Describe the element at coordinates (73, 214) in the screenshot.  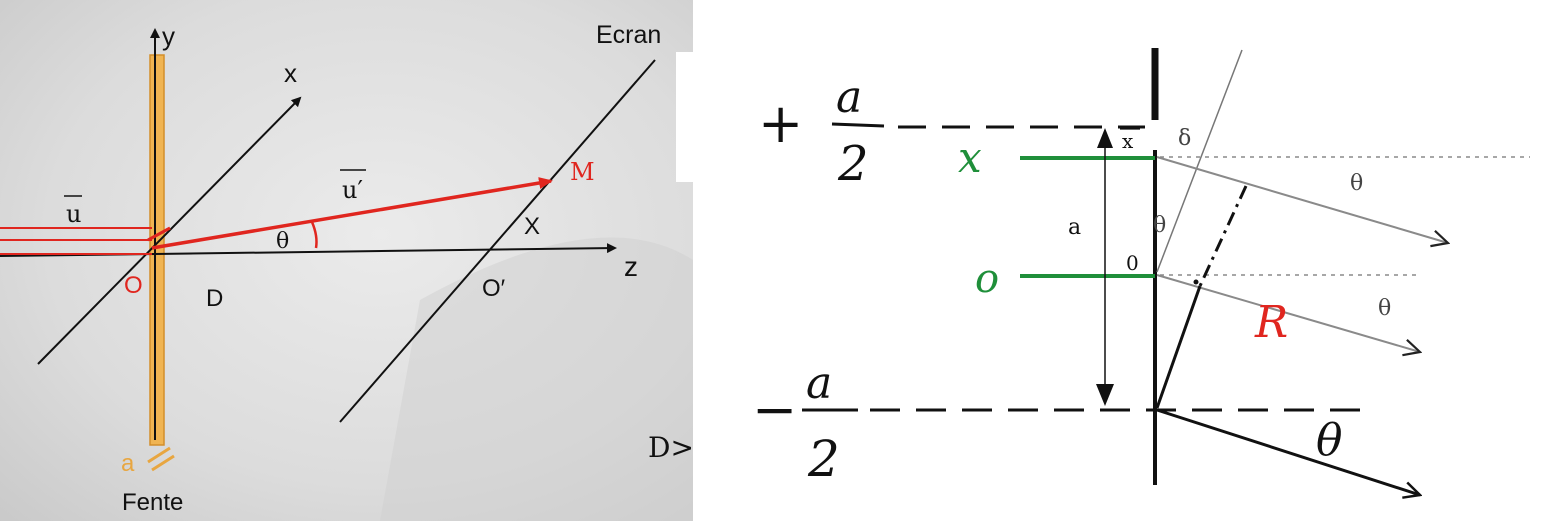
I see `vector-u-label: u` at that location.